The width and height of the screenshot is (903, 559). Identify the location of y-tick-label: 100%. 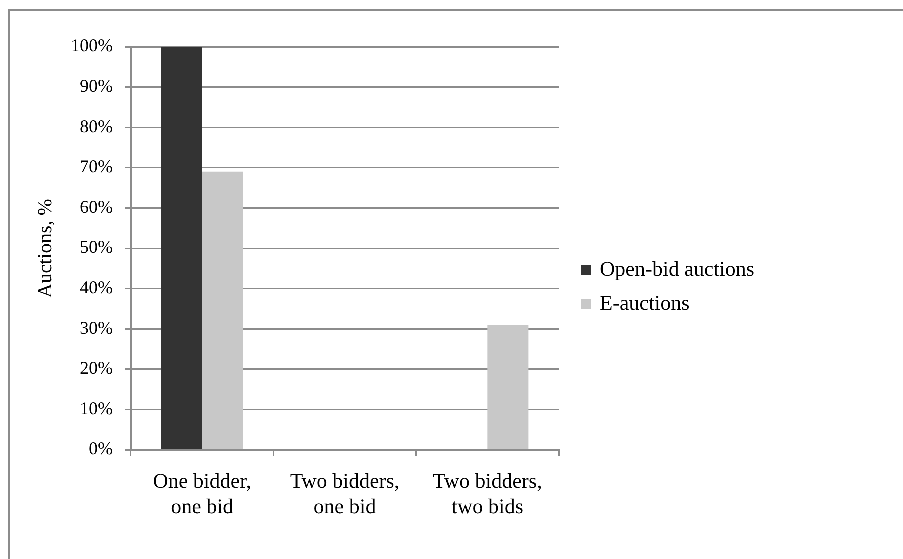
(92, 46).